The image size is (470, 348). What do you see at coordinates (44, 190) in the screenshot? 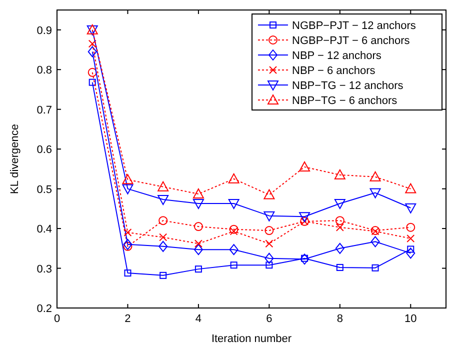
I see `y-tick-label: 0.5` at bounding box center [44, 190].